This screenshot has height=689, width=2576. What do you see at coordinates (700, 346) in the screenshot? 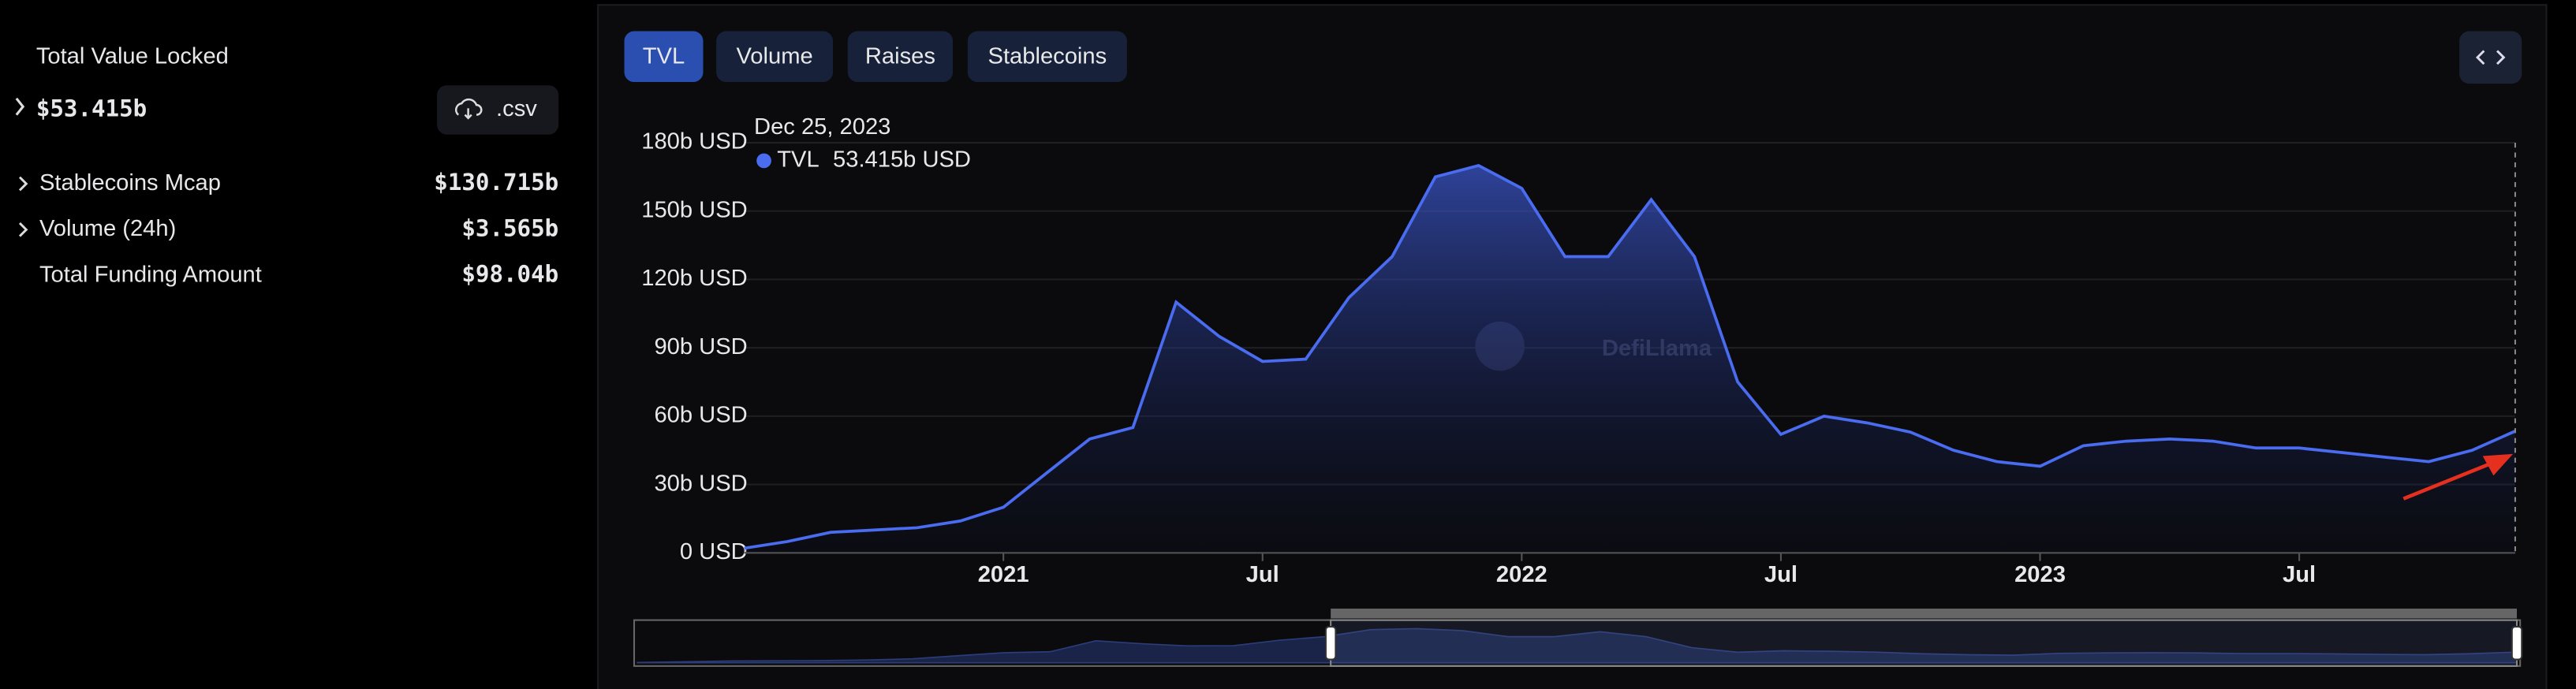
I see `y-tick-label: 90b USD` at bounding box center [700, 346].